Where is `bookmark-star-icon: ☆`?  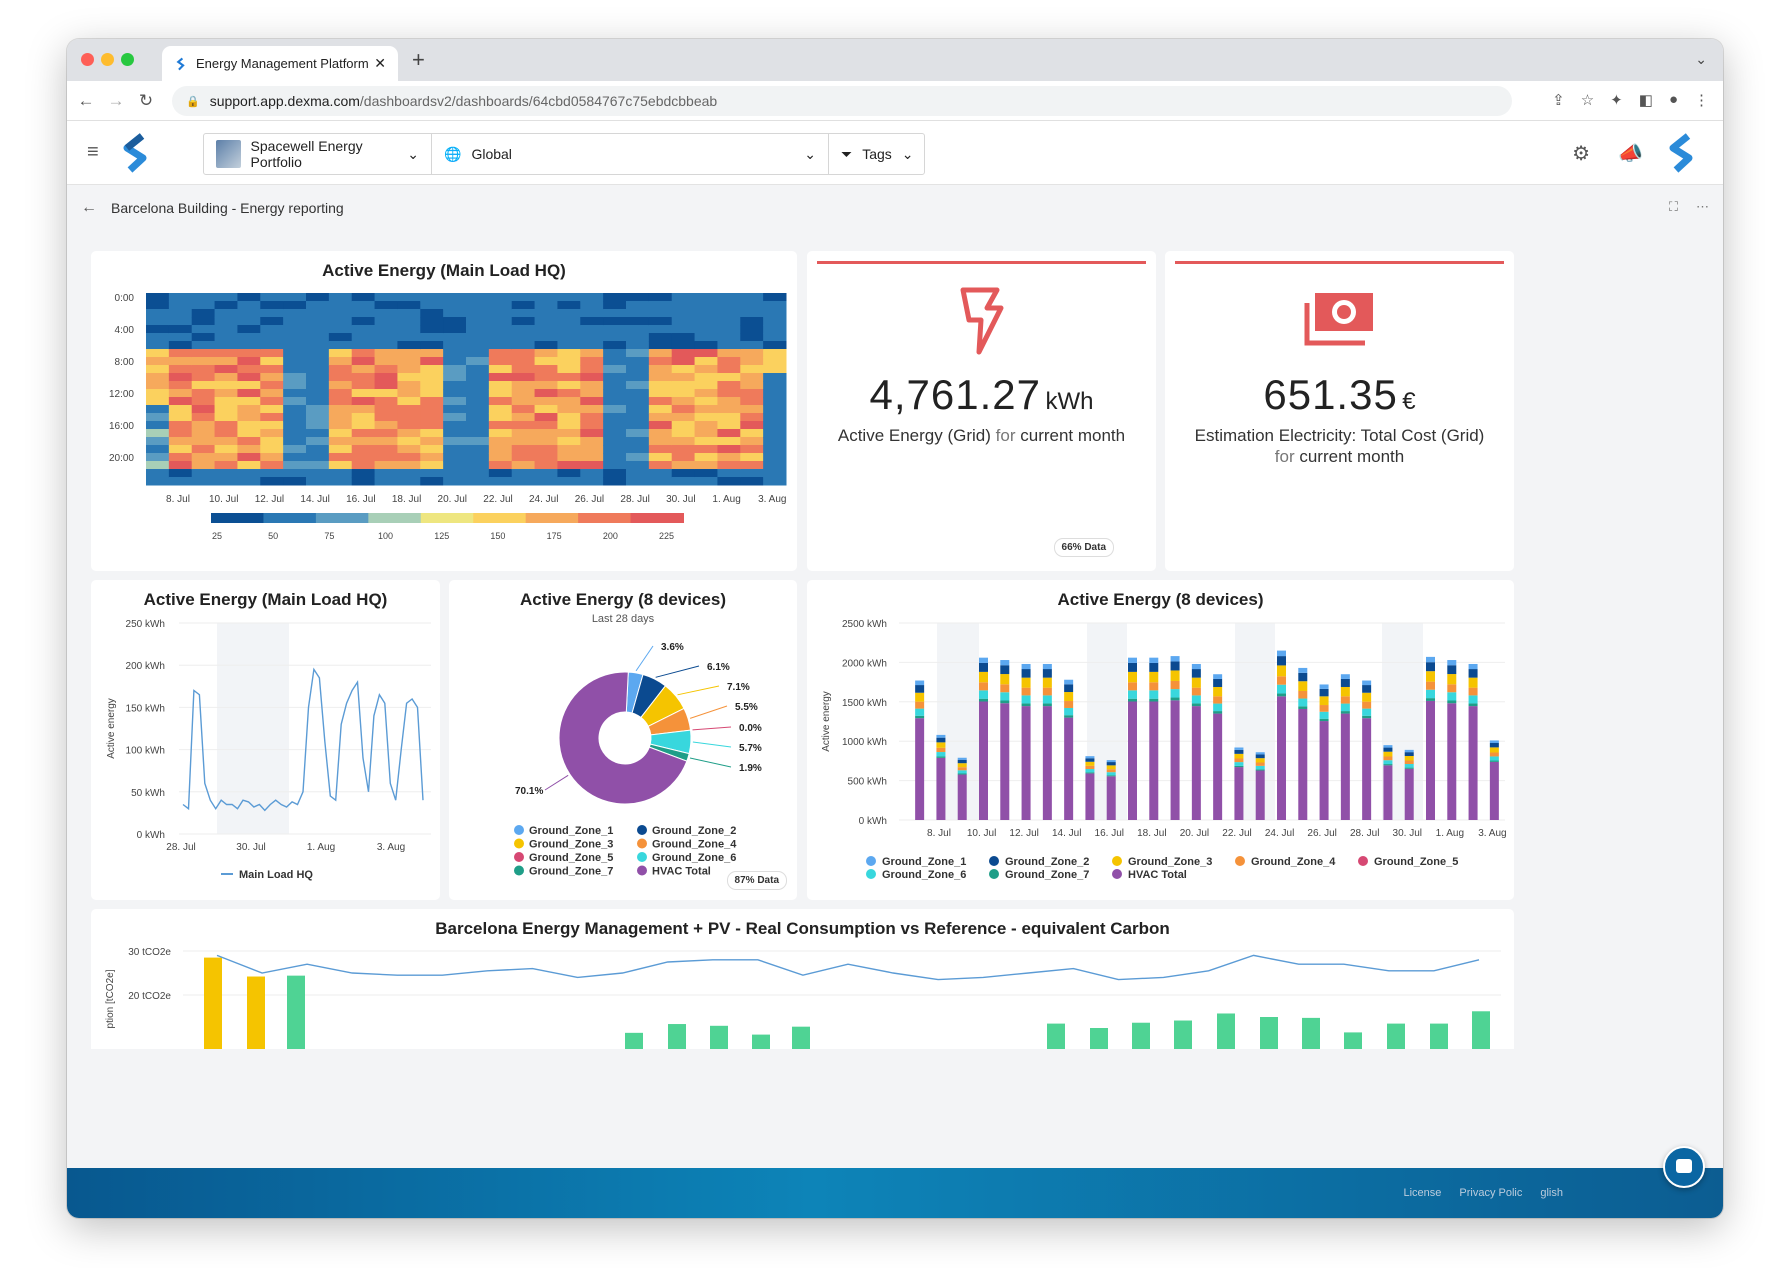 bookmark-star-icon: ☆ is located at coordinates (1587, 100).